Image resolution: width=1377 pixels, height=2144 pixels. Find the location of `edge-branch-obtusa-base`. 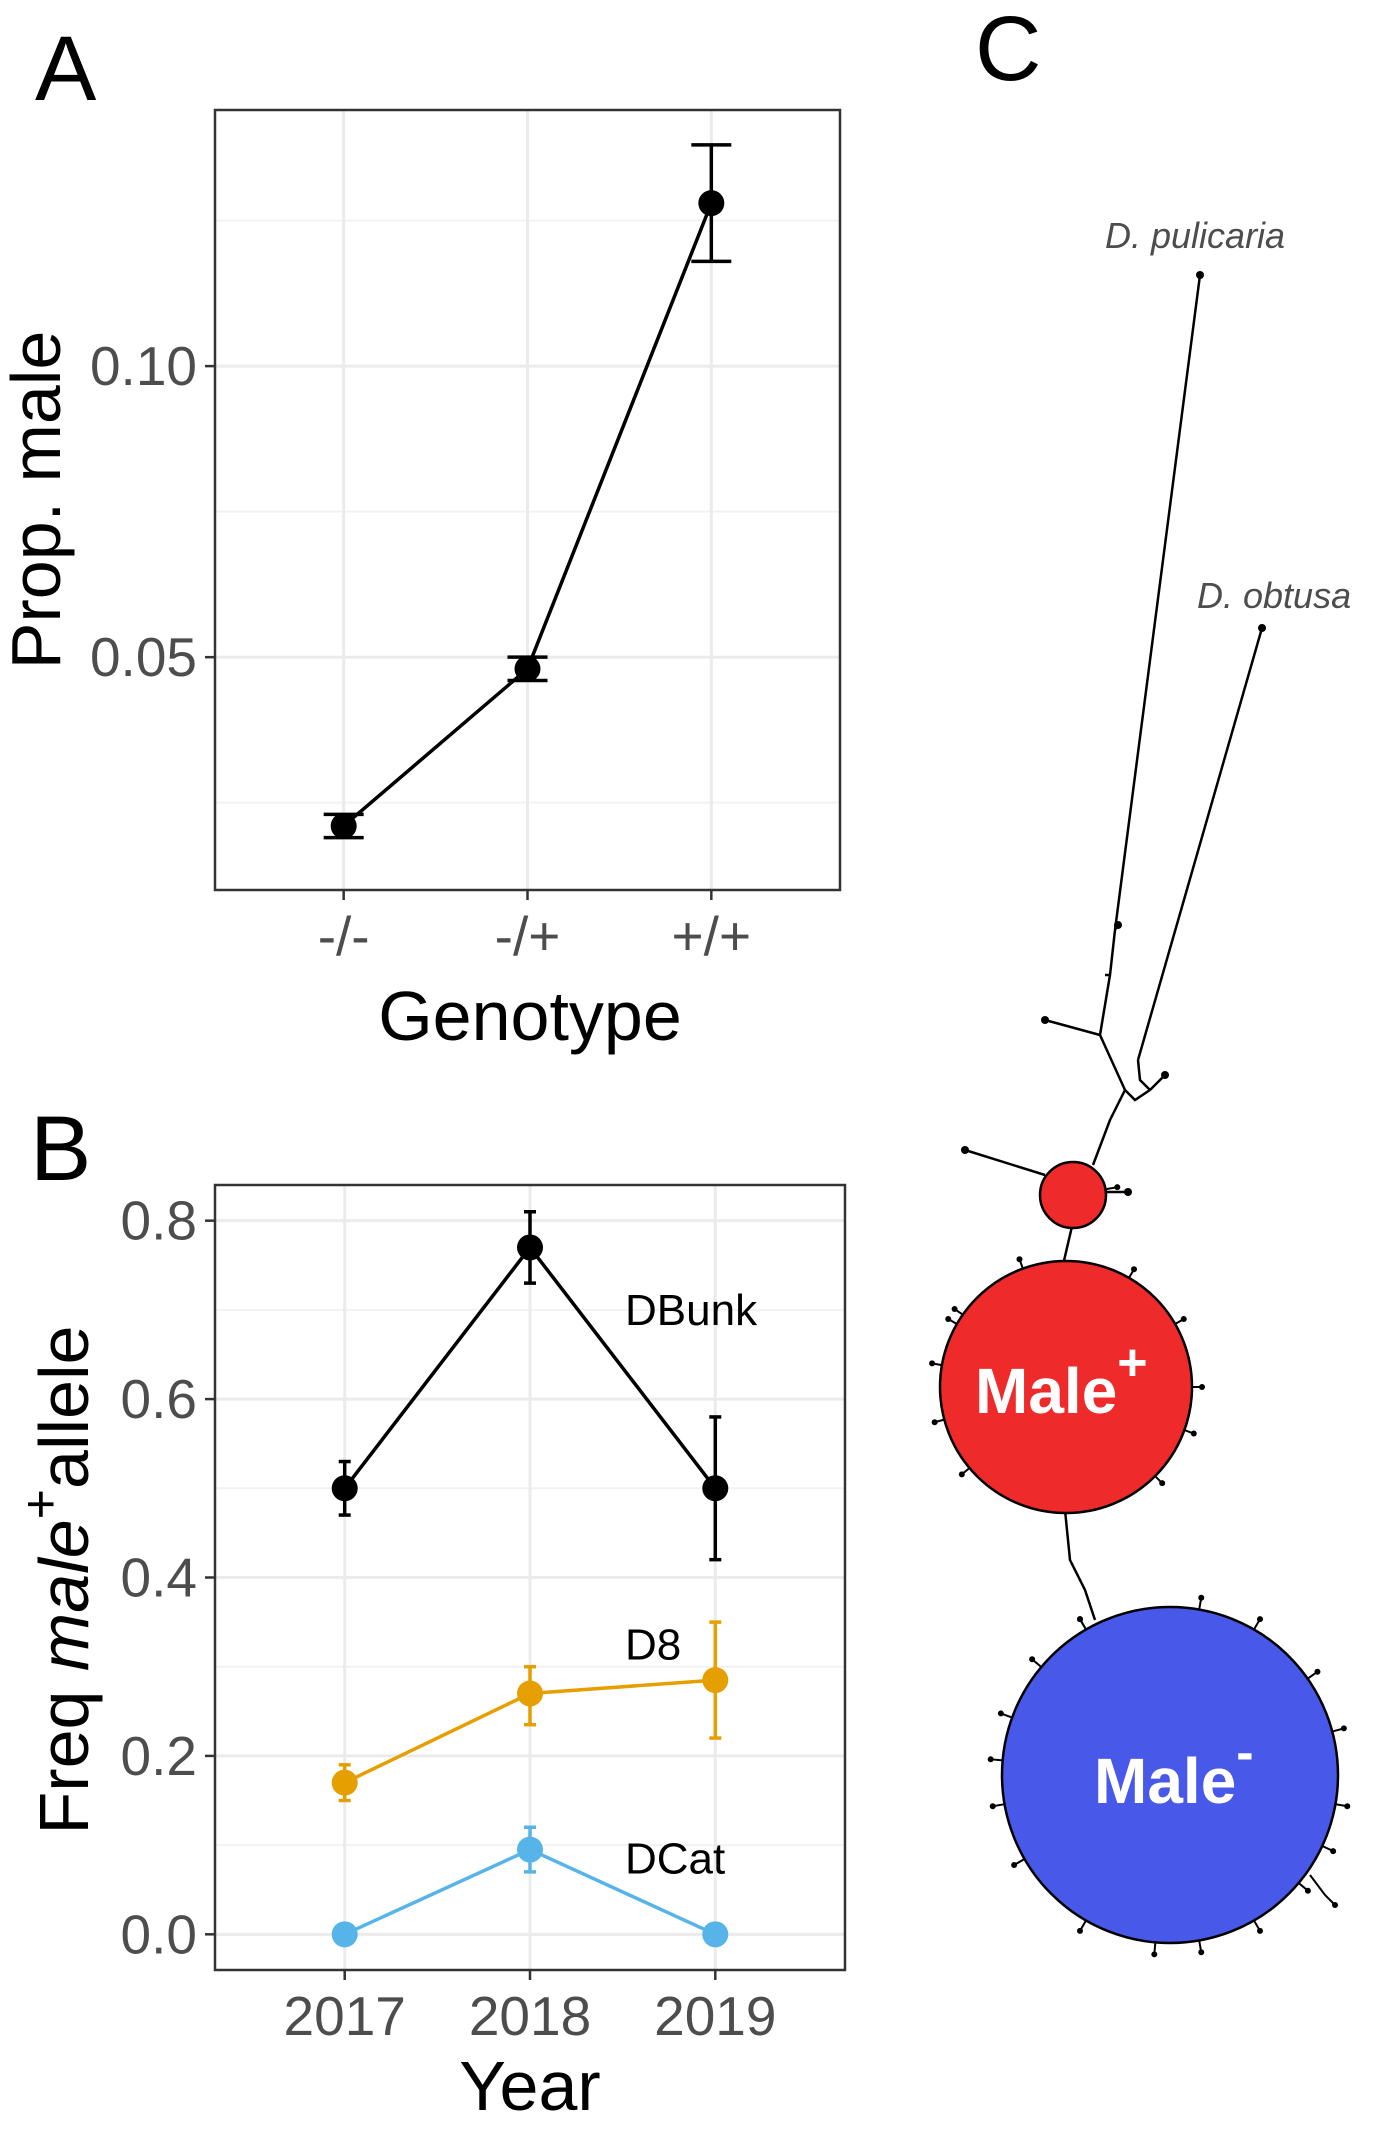

edge-branch-obtusa-base is located at coordinates (1143, 1075).